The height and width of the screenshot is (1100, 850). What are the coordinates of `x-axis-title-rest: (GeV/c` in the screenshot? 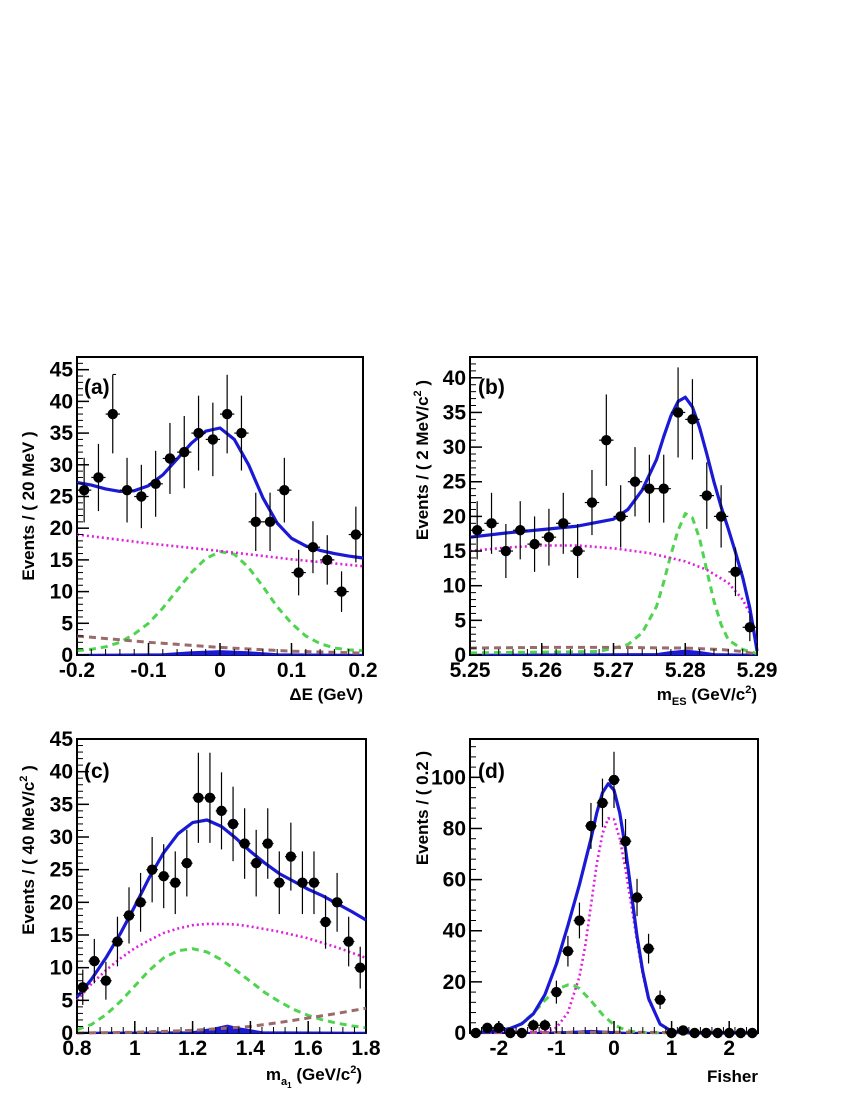 It's located at (321, 1074).